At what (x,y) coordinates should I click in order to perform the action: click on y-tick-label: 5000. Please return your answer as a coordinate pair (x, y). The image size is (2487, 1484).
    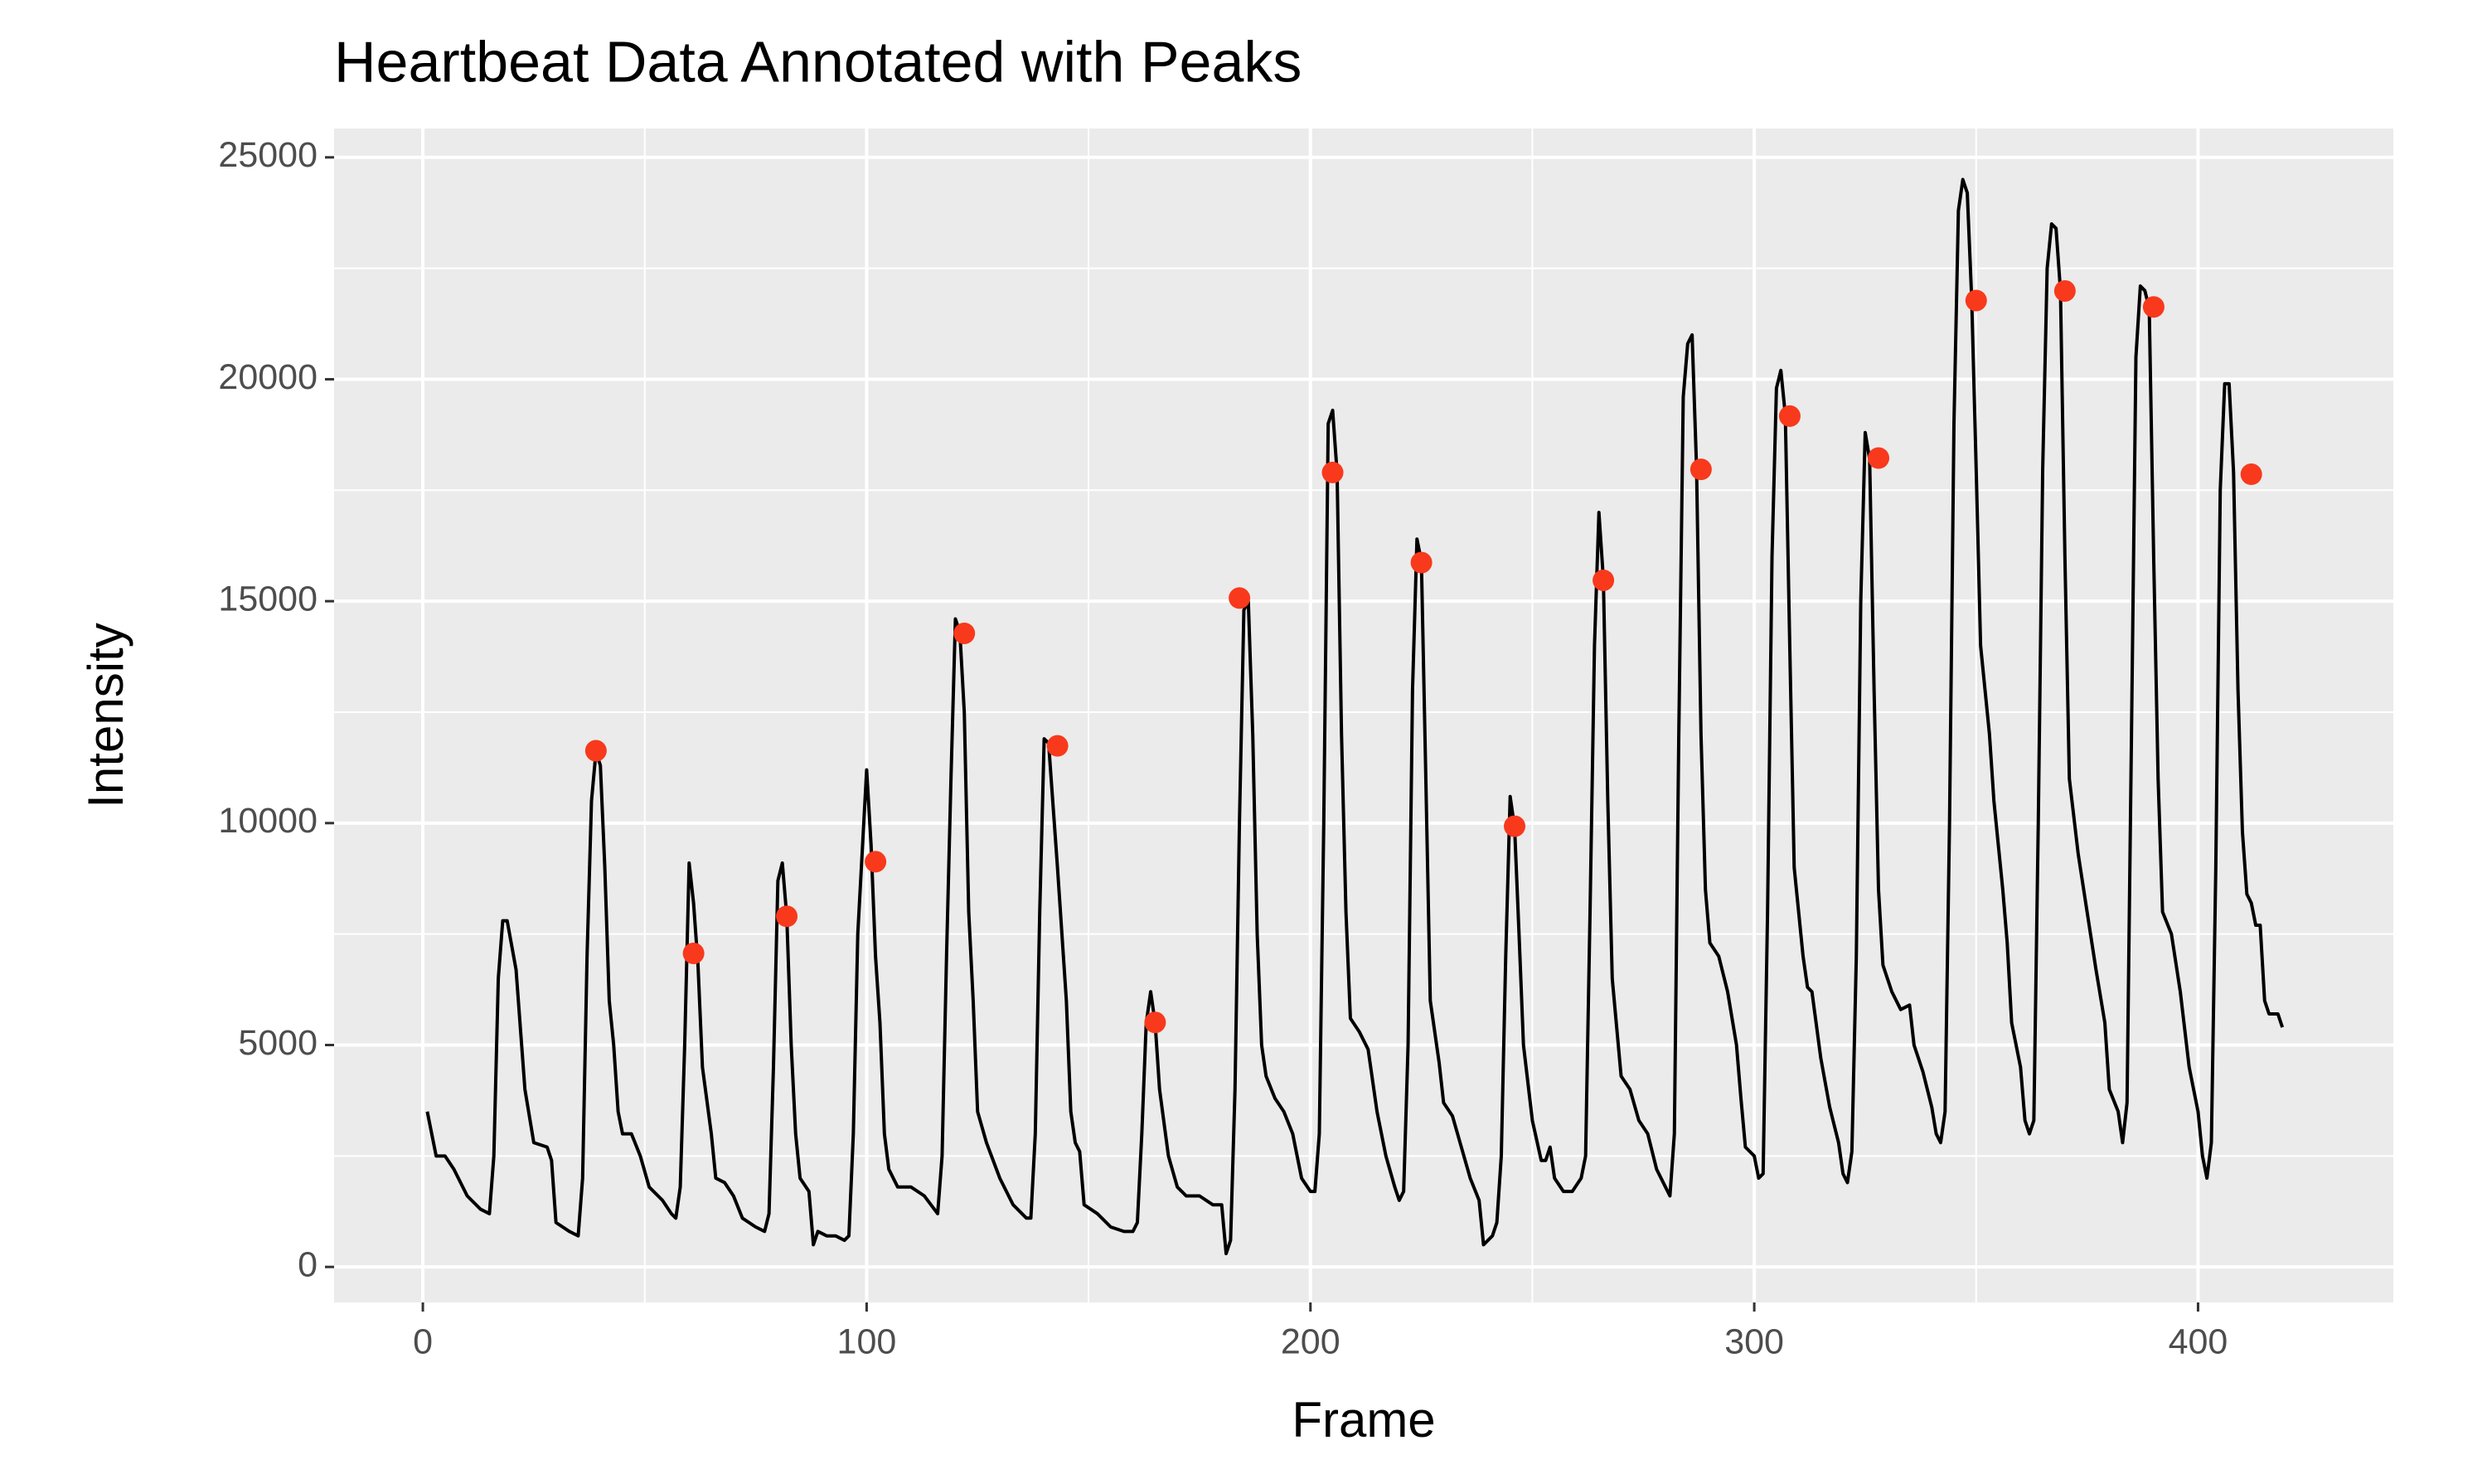
    Looking at the image, I should click on (278, 1043).